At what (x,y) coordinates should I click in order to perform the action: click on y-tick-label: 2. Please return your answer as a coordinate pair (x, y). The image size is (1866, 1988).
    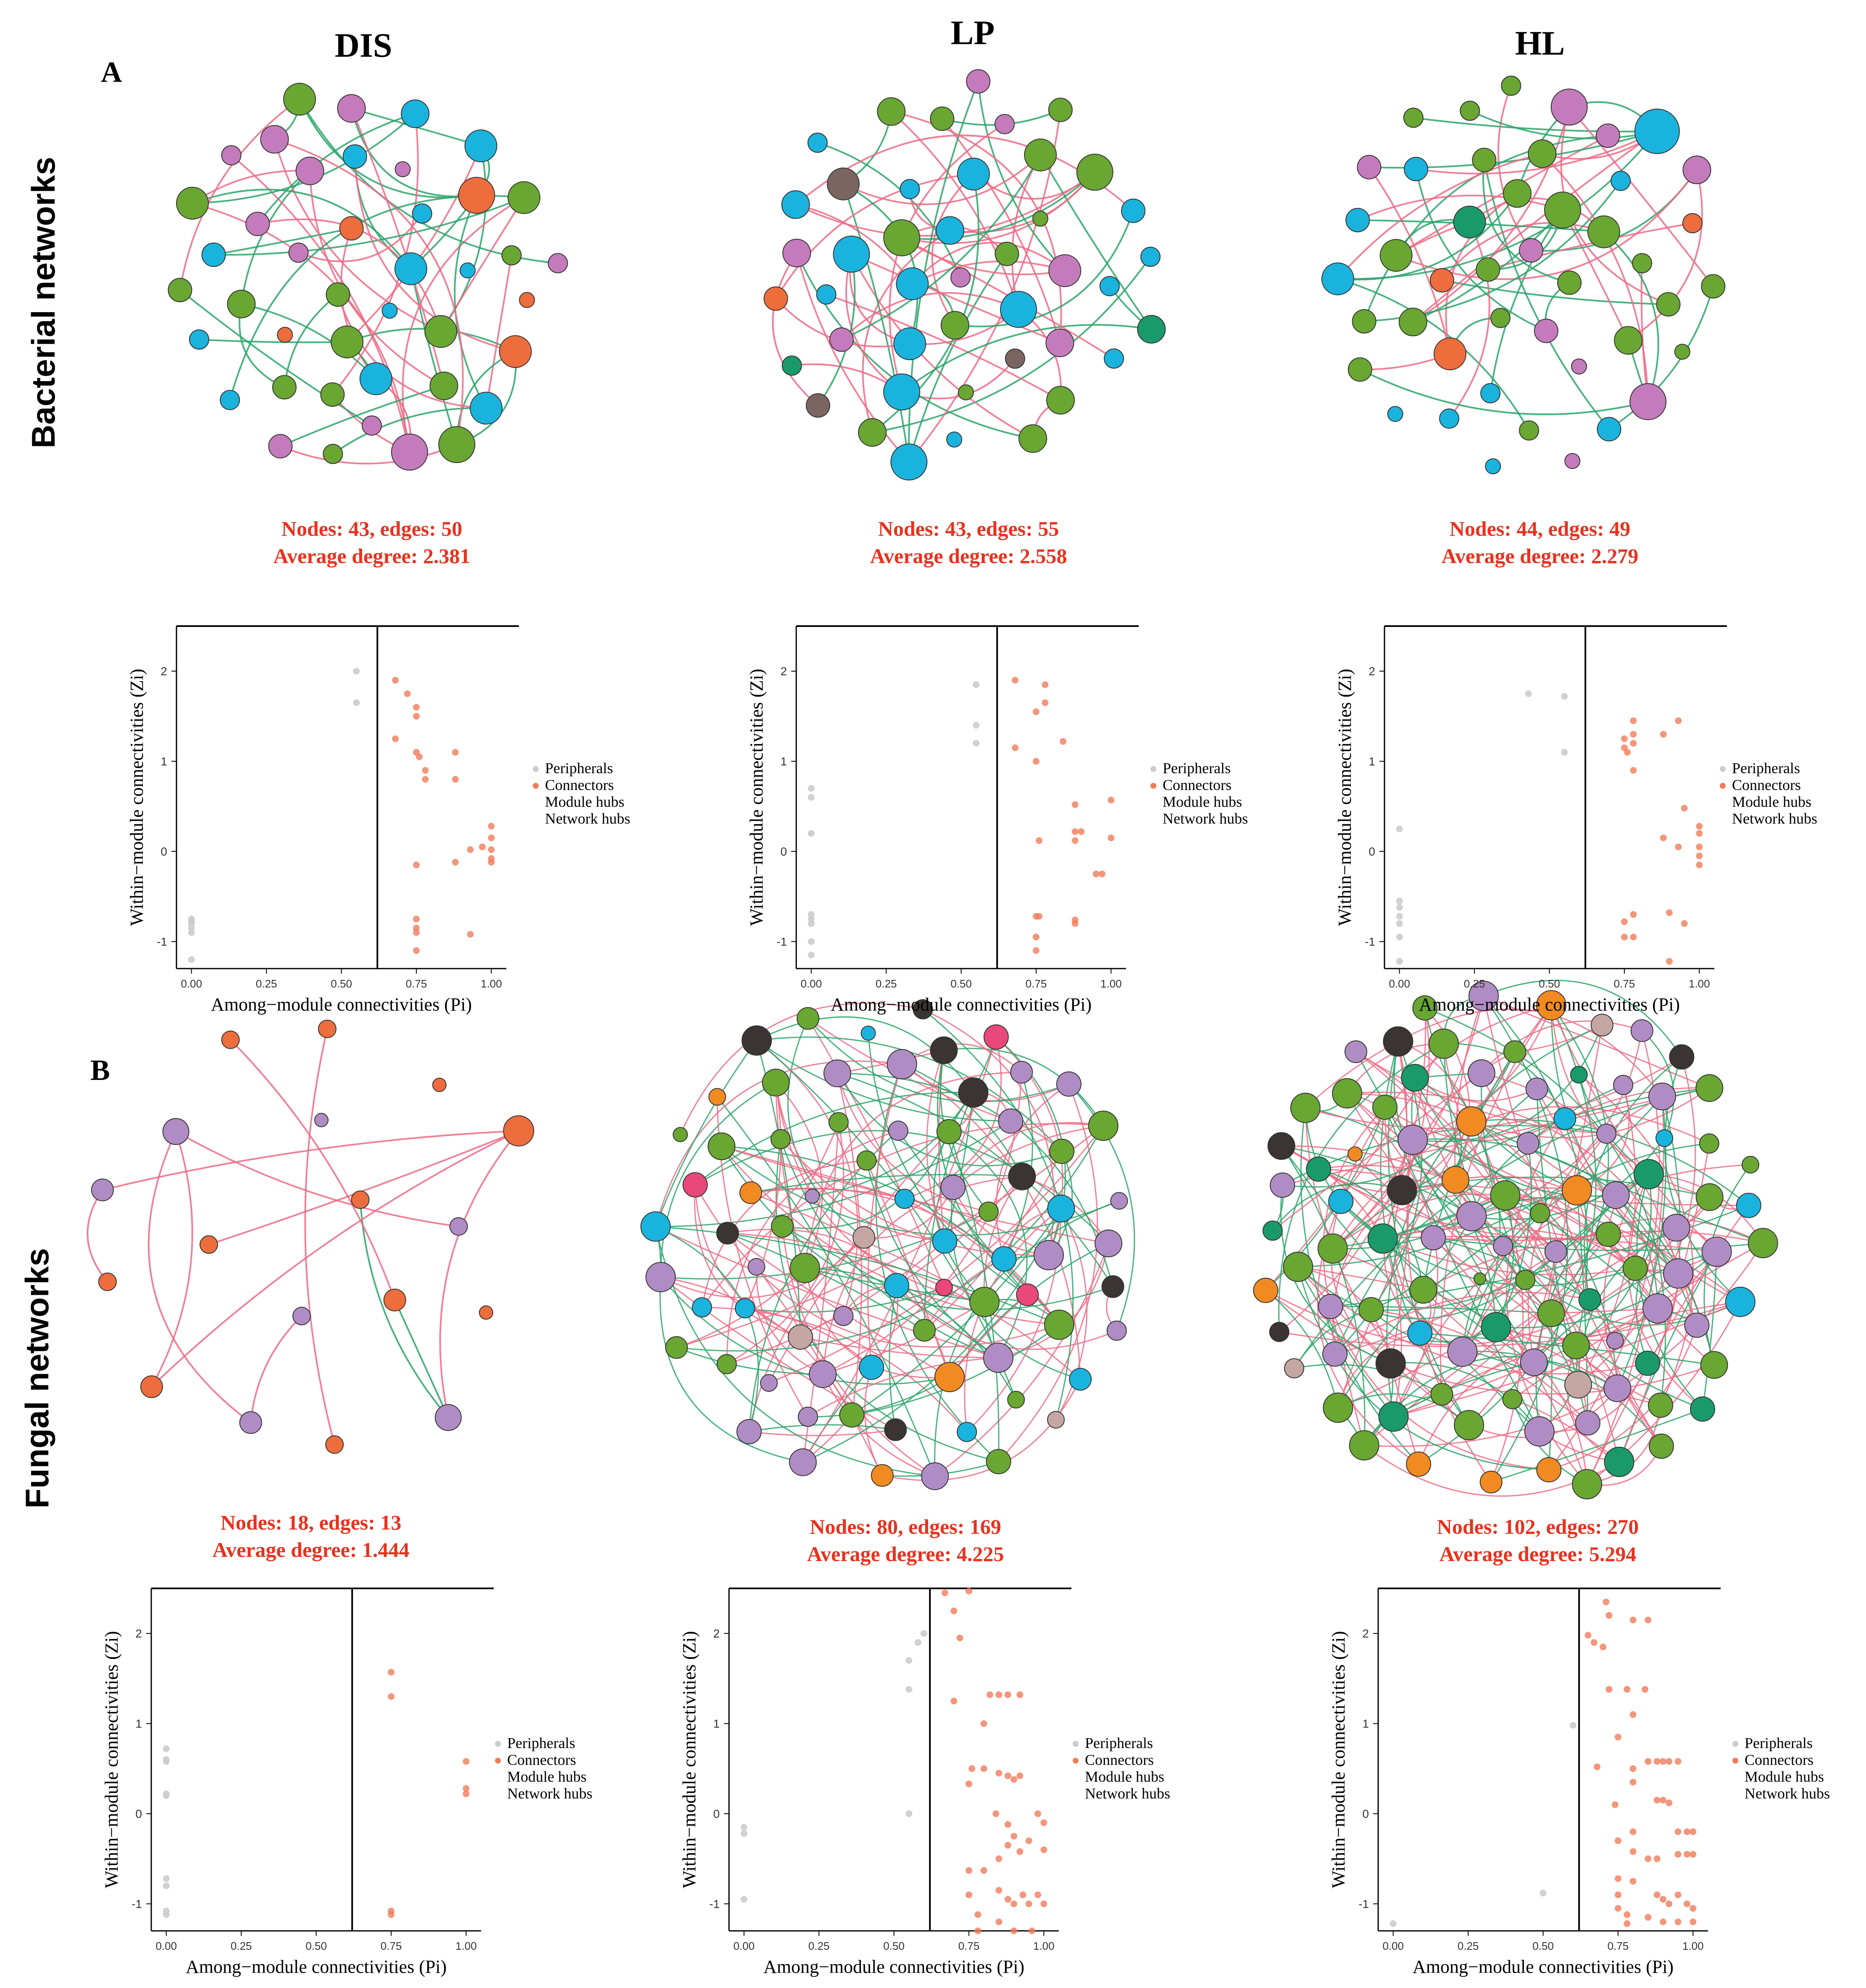
    Looking at the image, I should click on (784, 671).